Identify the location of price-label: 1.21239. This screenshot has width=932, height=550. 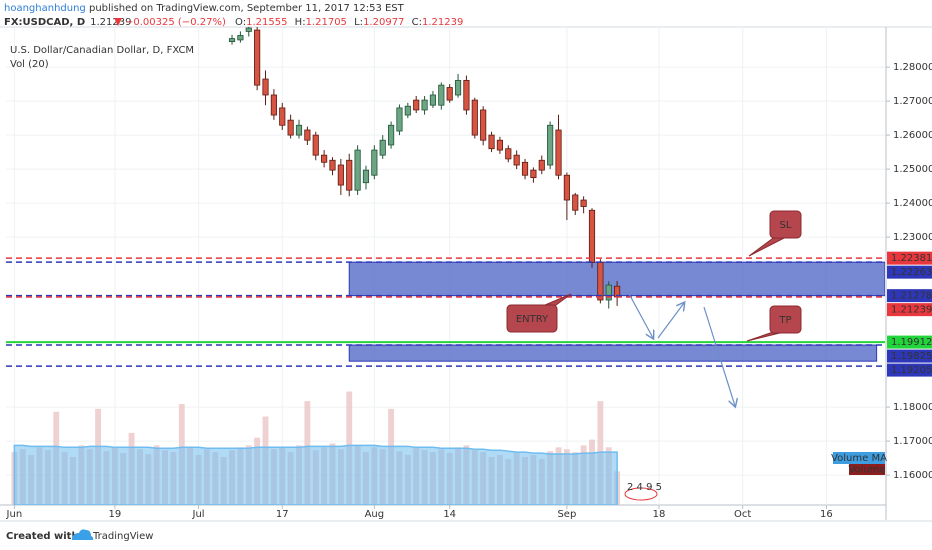
(911, 310).